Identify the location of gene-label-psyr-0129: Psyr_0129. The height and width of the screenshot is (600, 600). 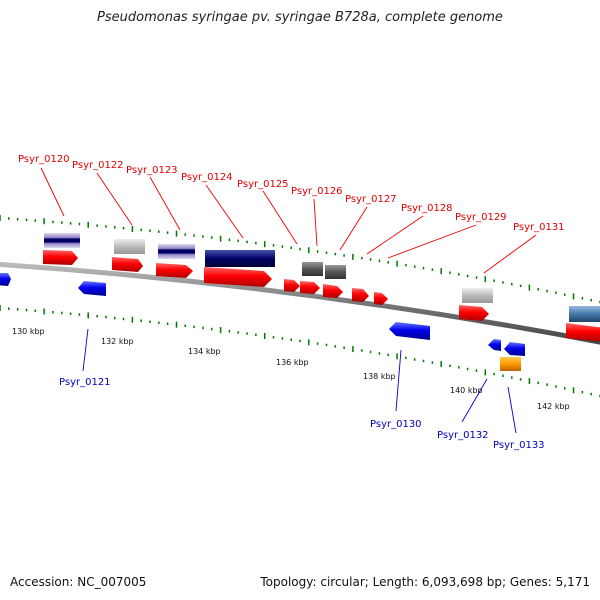
(481, 217).